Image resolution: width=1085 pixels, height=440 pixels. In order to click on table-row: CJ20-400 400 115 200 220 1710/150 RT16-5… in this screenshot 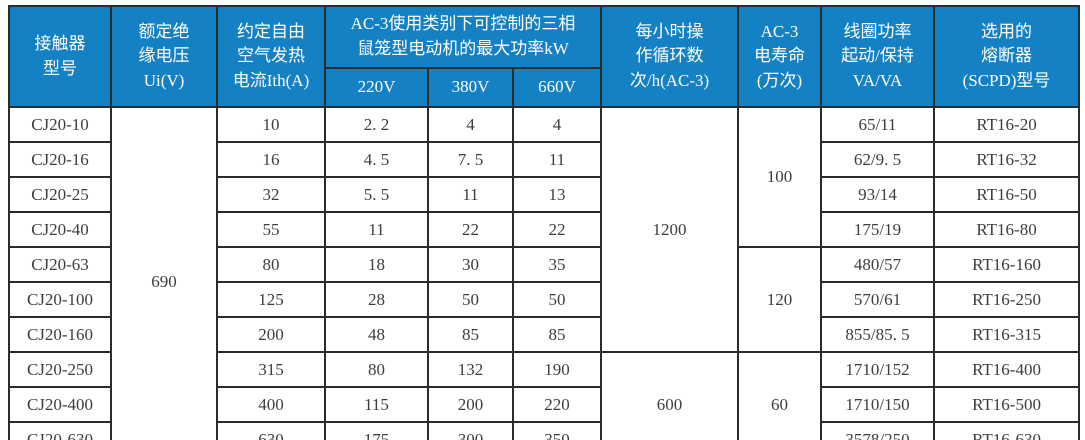, I will do `click(544, 404)`.